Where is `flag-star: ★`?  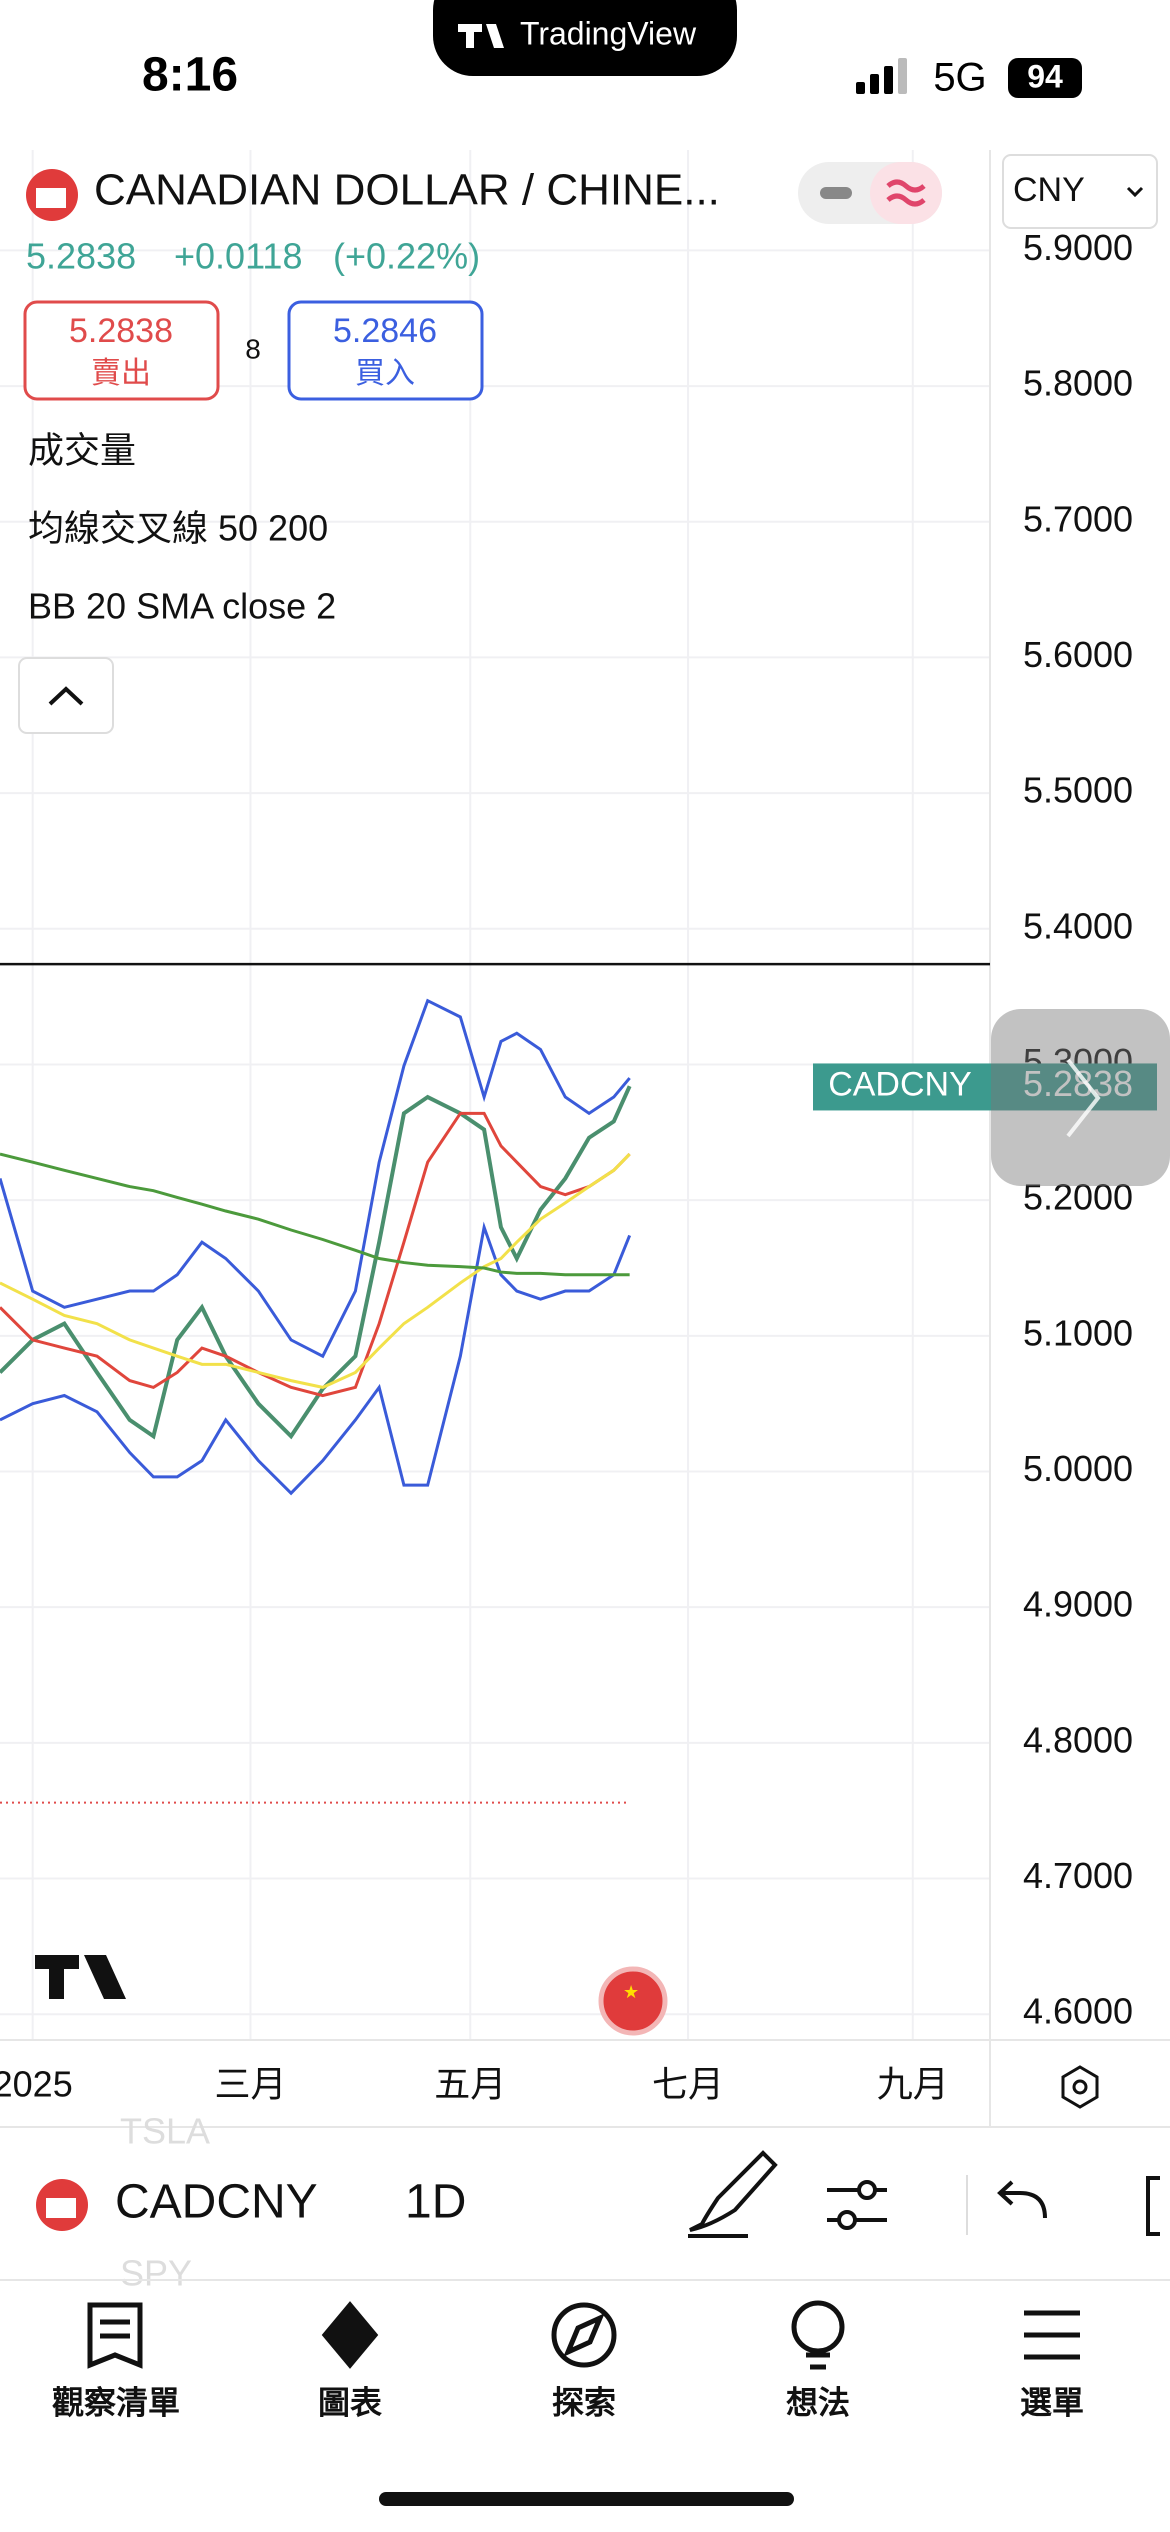 flag-star: ★ is located at coordinates (631, 1992).